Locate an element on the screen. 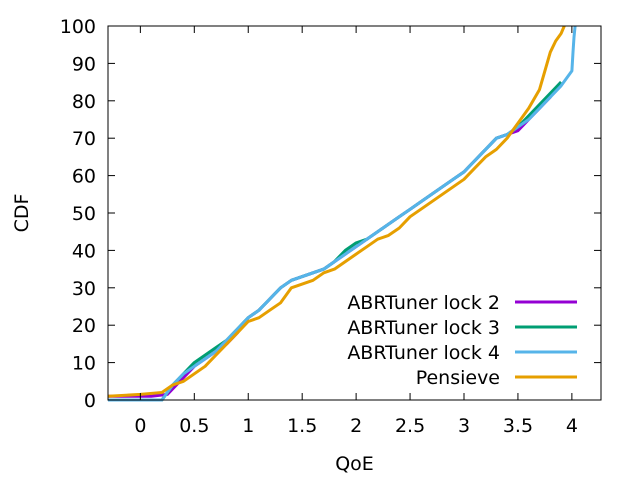 This screenshot has height=480, width=640. x-tick-label: 2.5 is located at coordinates (410, 426).